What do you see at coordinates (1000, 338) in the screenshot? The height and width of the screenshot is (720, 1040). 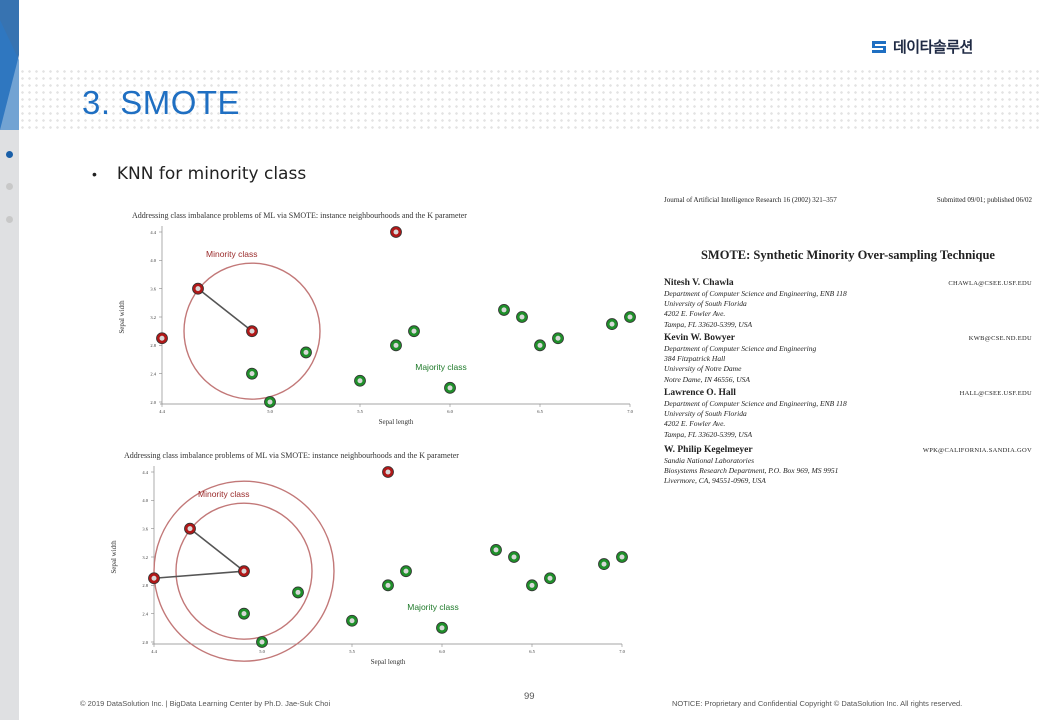 I see `author-email: KWB@CSE.ND.EDU` at bounding box center [1000, 338].